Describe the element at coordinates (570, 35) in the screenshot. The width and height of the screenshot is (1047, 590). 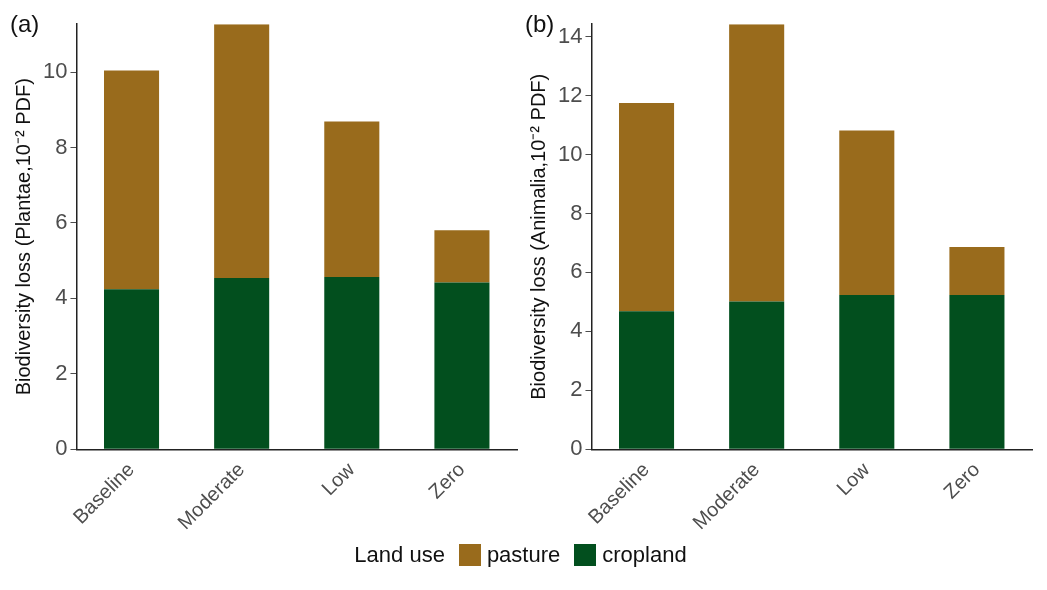
I see `y-tick-label: 14` at that location.